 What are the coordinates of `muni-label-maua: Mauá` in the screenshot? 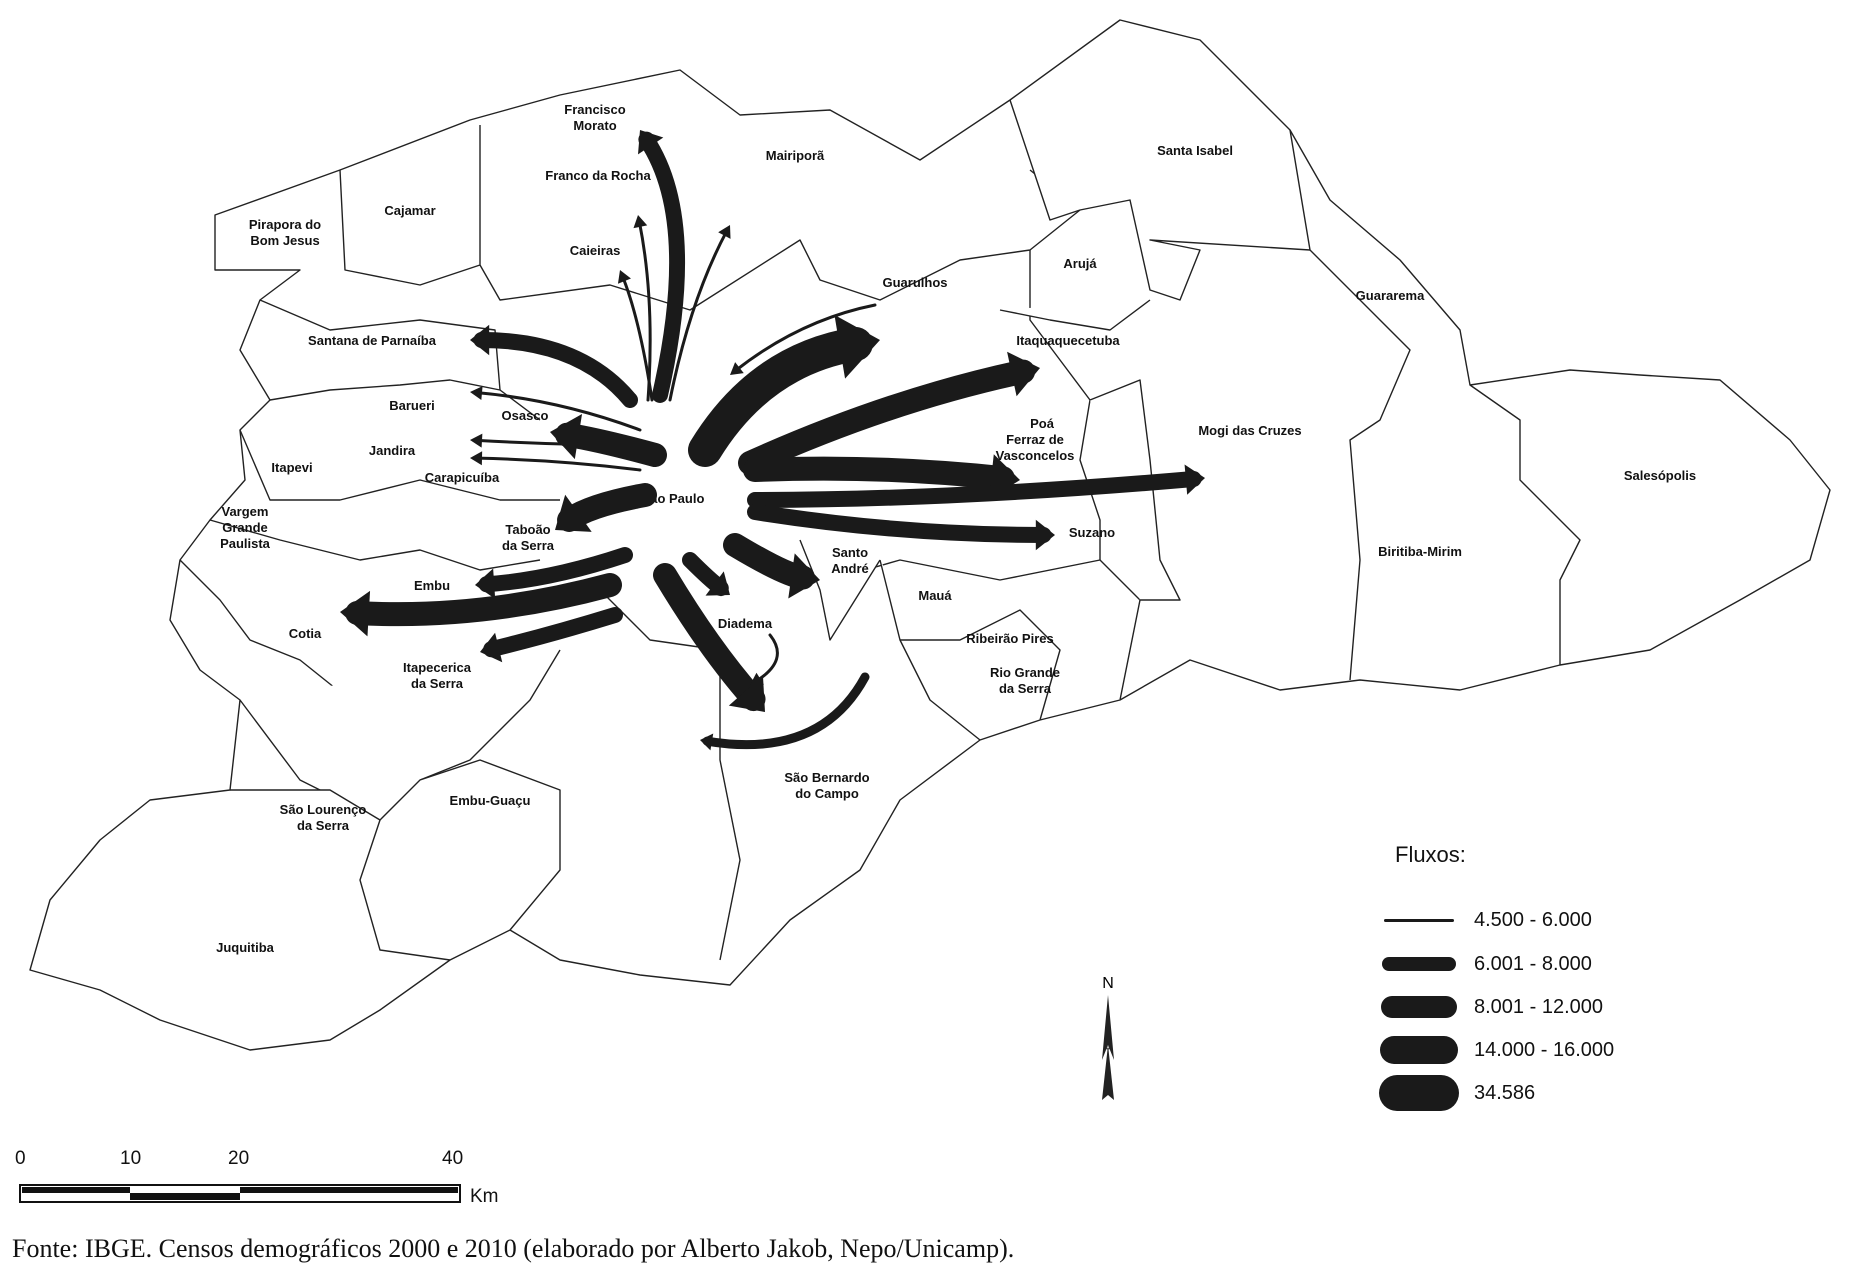 It's located at (935, 595).